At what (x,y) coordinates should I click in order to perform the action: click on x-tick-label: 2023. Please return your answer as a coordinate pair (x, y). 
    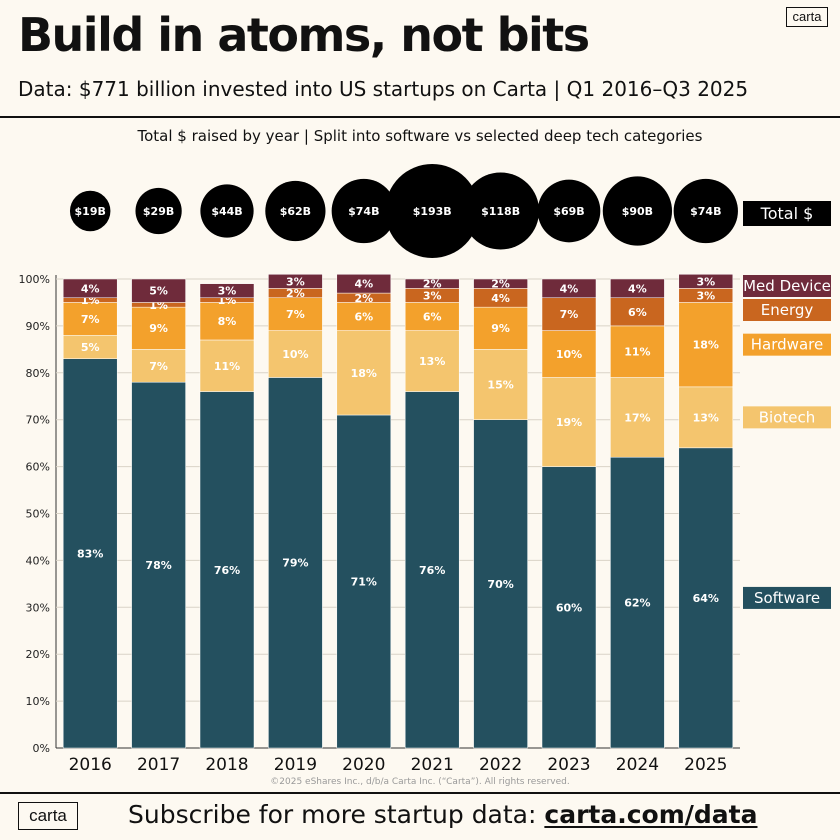
    Looking at the image, I should click on (568, 765).